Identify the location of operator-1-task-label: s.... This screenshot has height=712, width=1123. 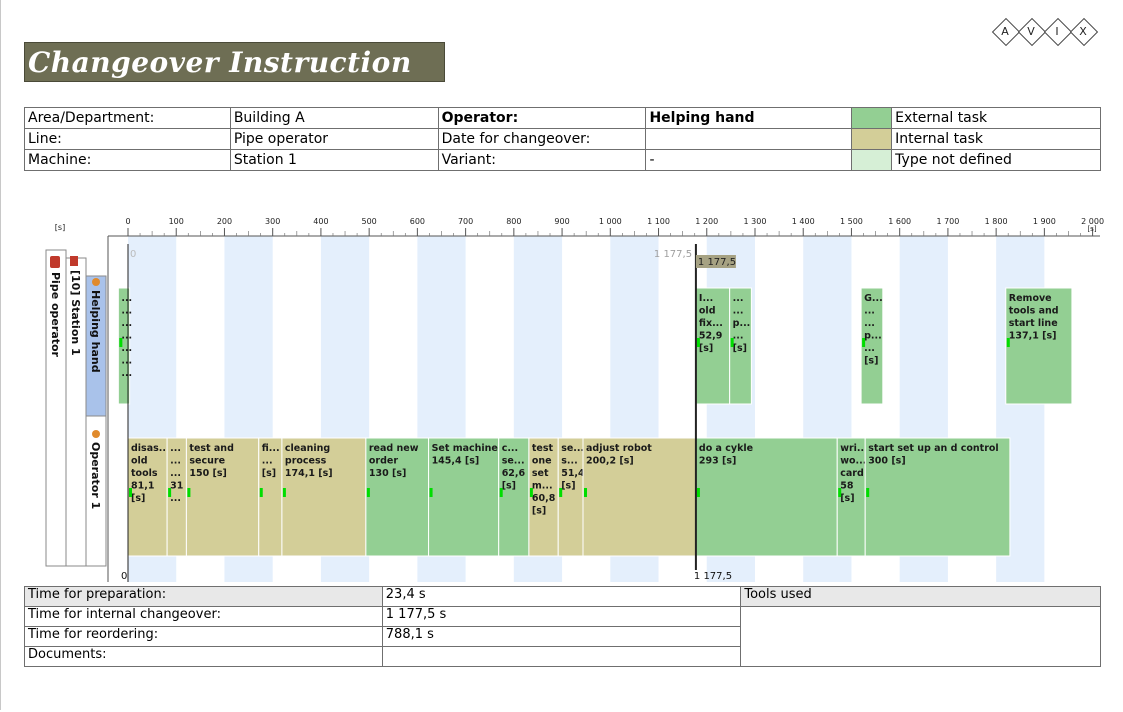
(569, 461).